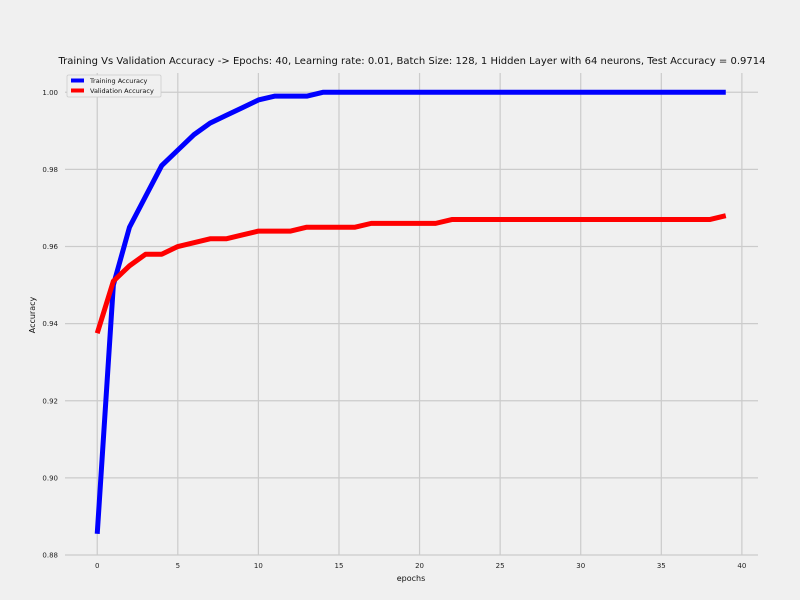 The width and height of the screenshot is (800, 600). I want to click on y-tick-label: 0.92, so click(50, 401).